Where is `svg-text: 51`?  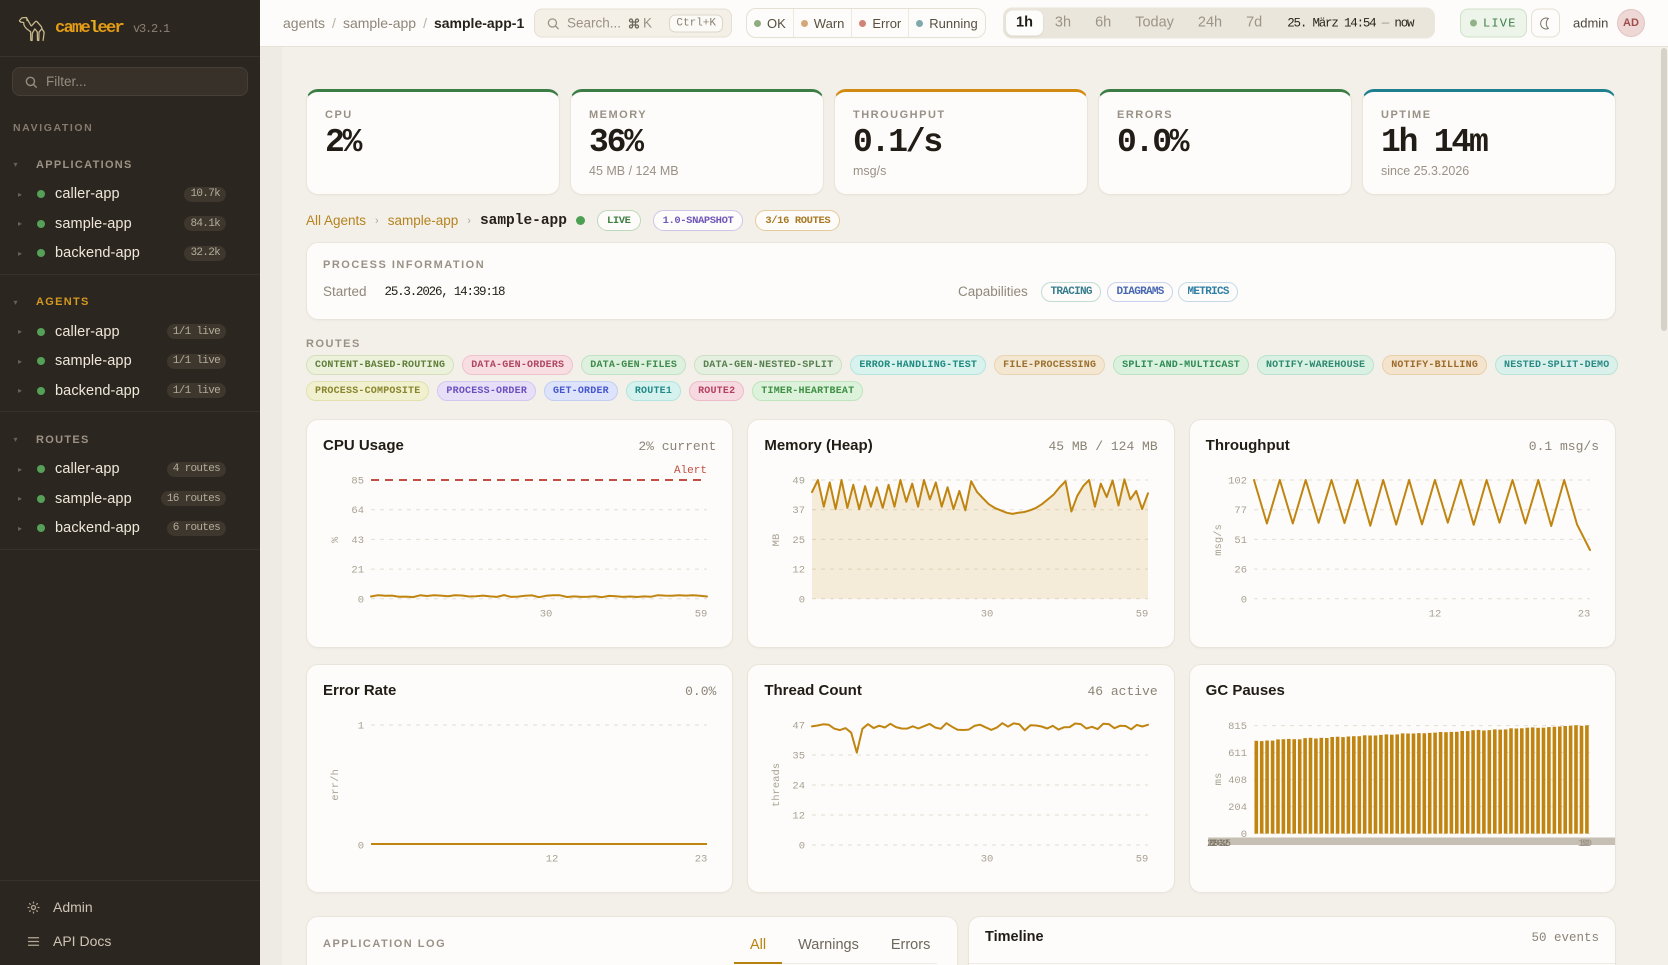 svg-text: 51 is located at coordinates (1240, 541).